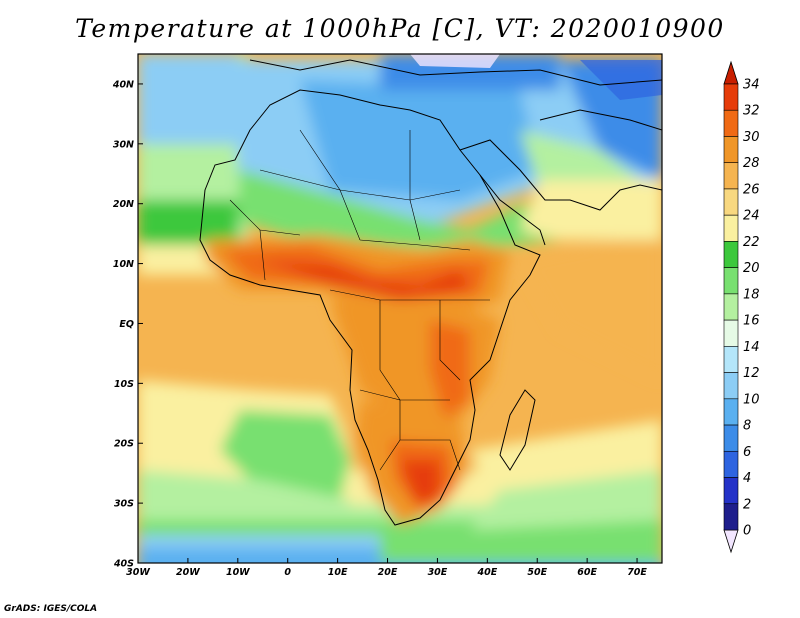  What do you see at coordinates (731, 541) in the screenshot?
I see `colorbar-bottom-triangle` at bounding box center [731, 541].